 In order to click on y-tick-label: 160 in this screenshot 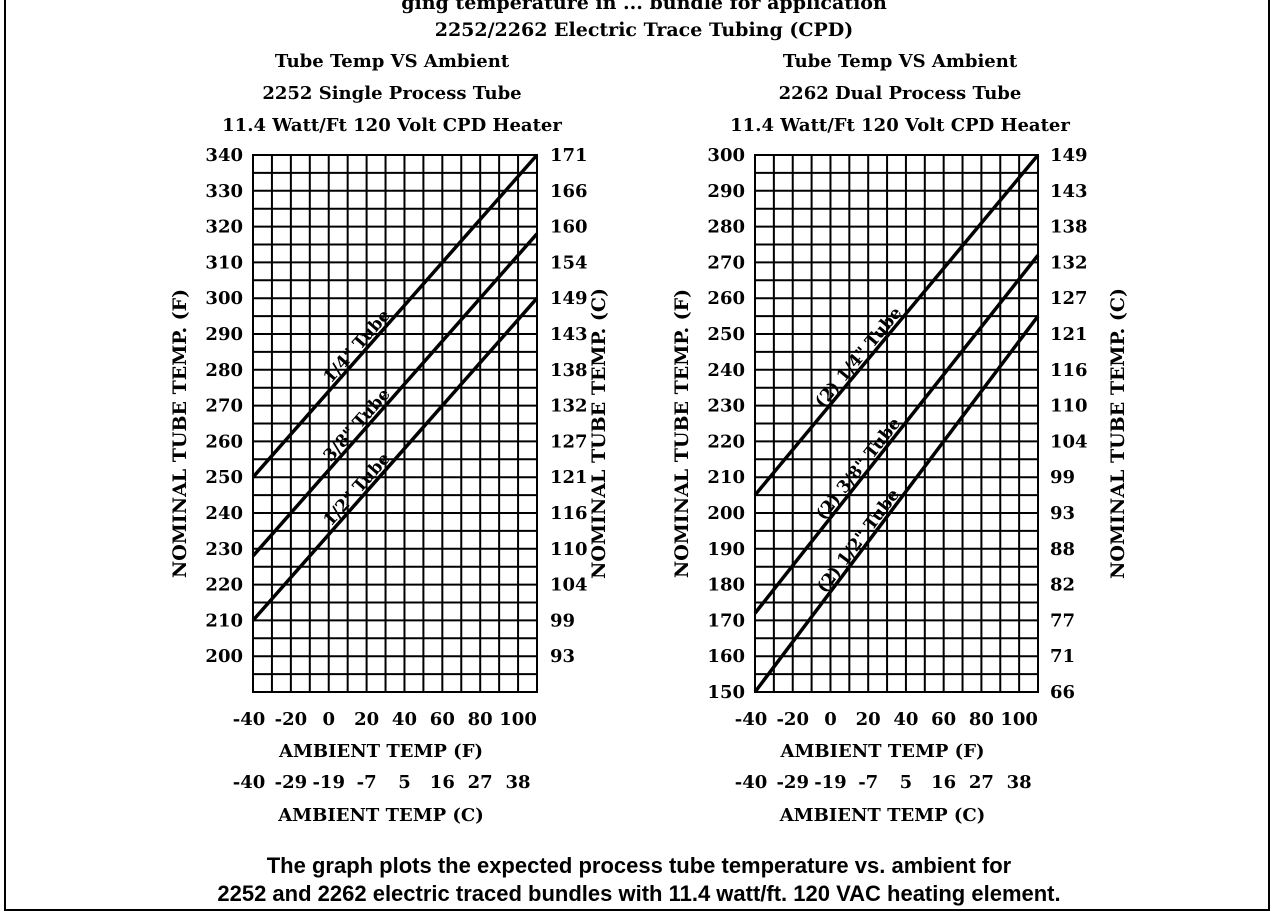, I will do `click(726, 656)`.